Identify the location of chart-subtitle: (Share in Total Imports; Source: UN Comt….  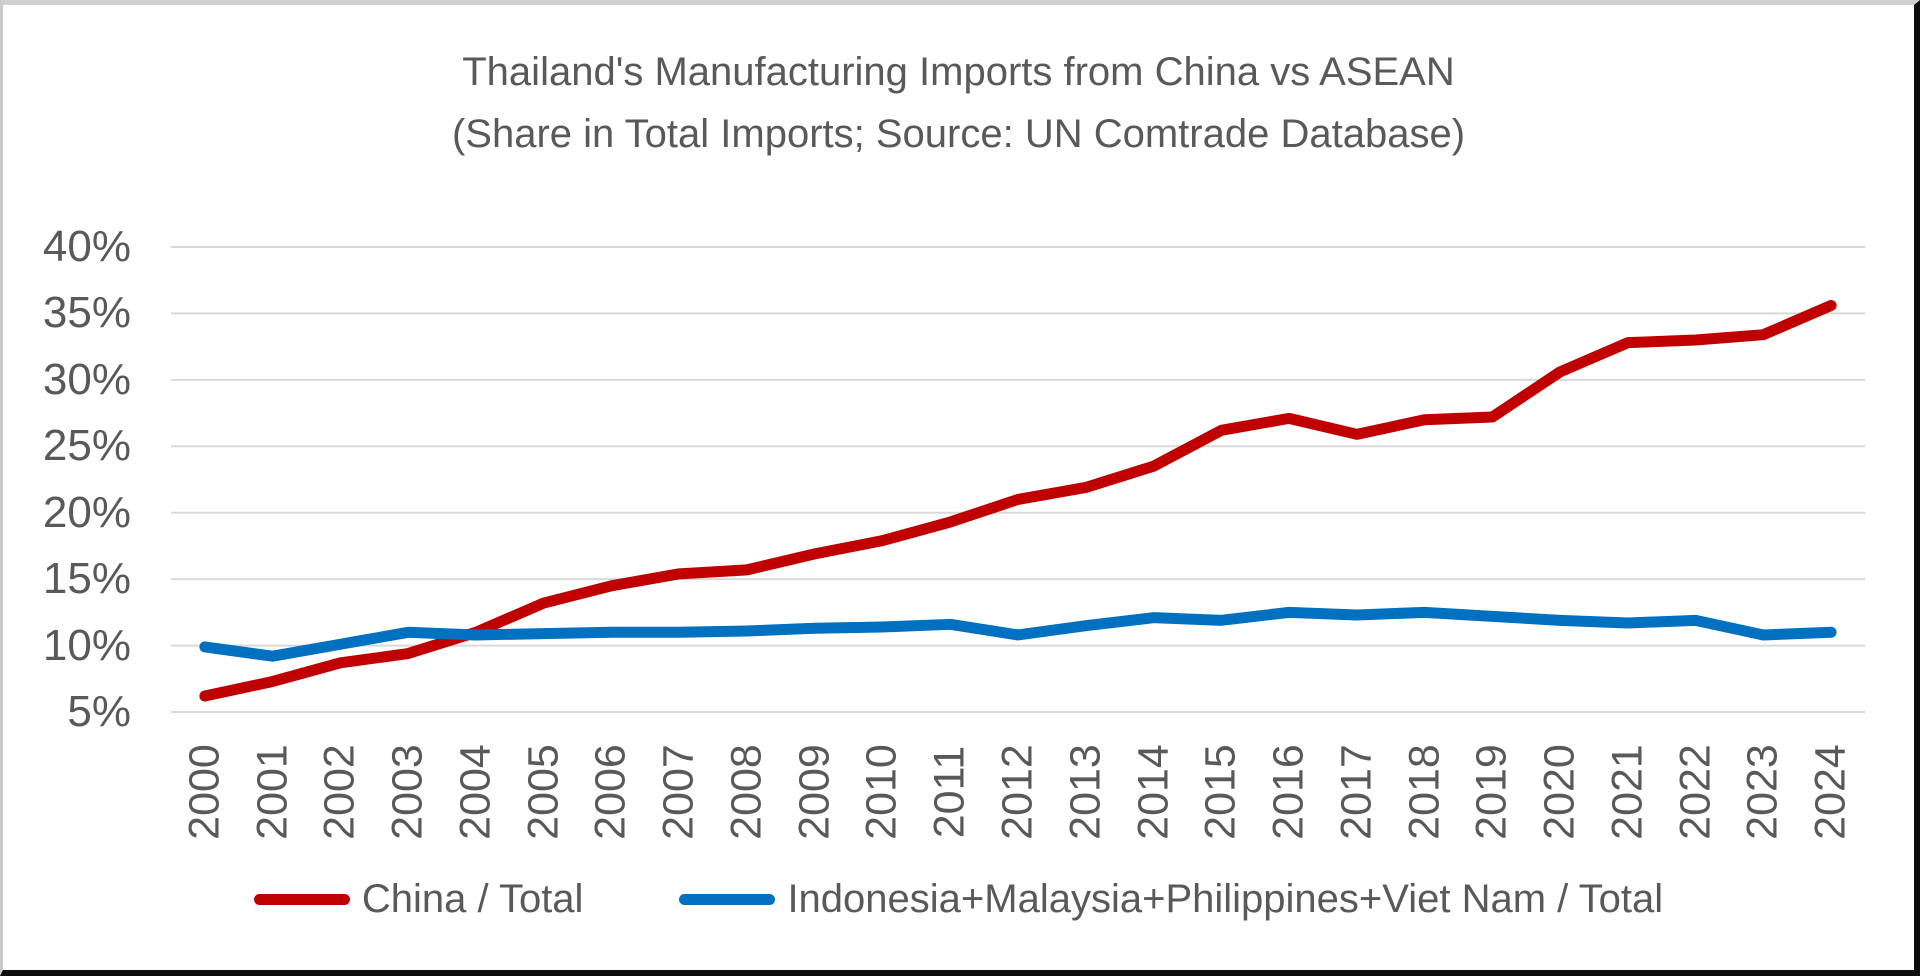
(958, 134).